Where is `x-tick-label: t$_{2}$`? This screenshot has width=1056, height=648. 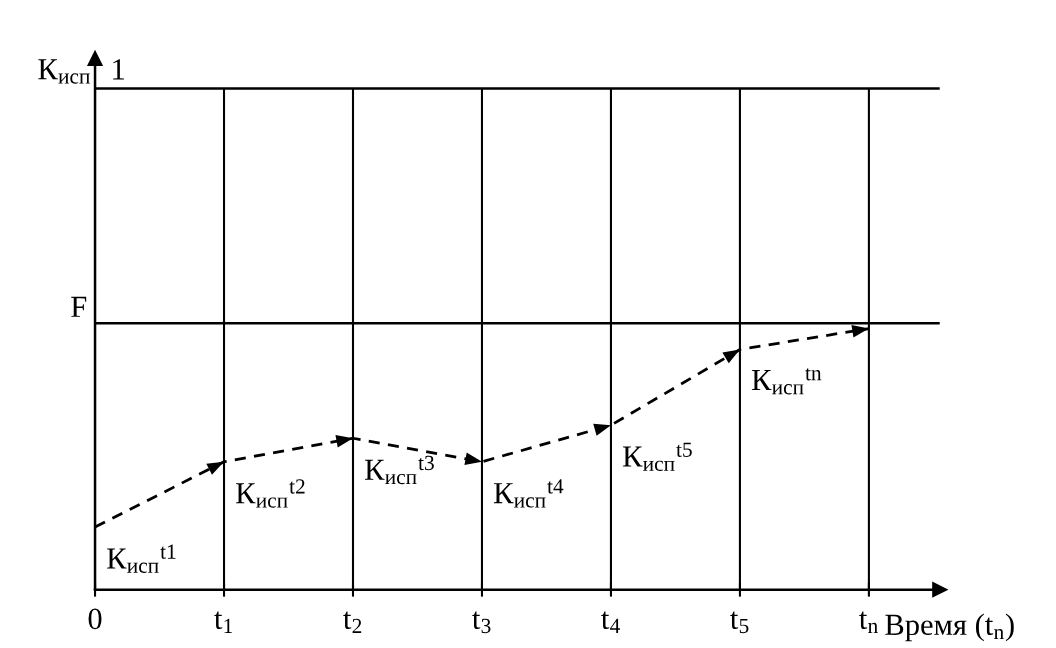
x-tick-label: t$_{2}$ is located at coordinates (352, 622).